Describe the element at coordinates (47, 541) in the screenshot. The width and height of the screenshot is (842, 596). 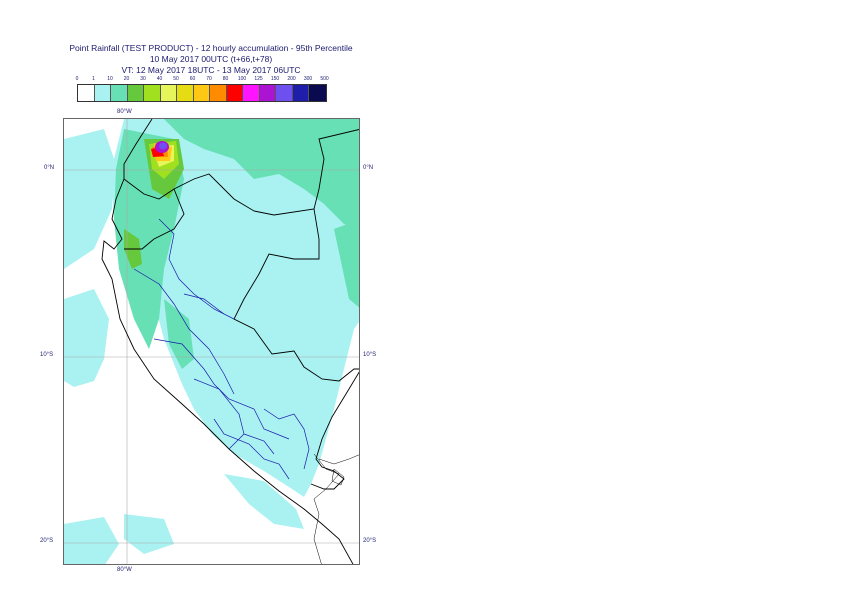
I see `lat-label-left-20s: 20°S` at that location.